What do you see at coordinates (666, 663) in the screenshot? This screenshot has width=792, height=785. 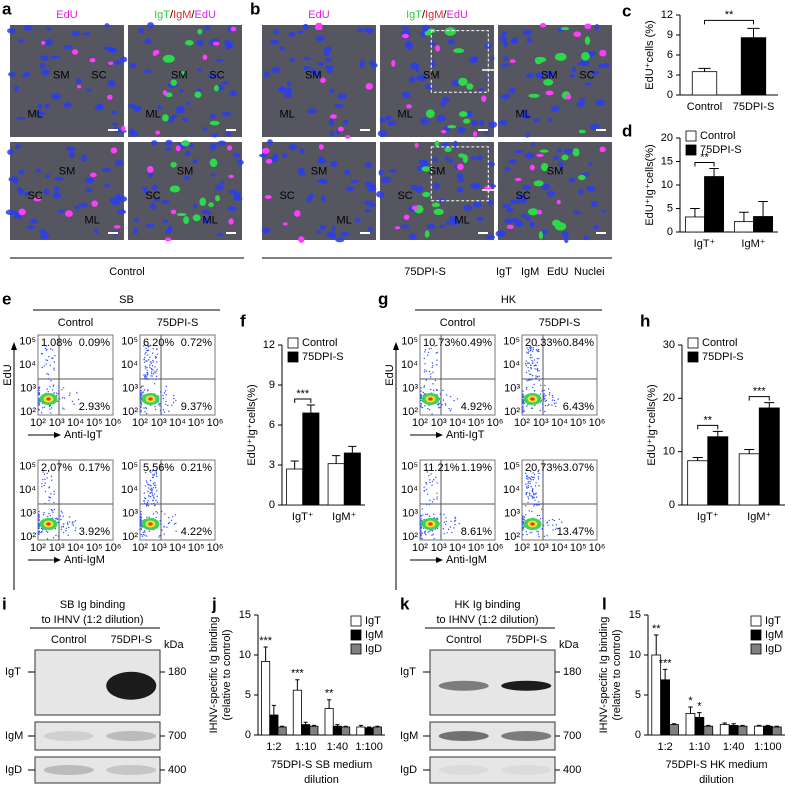 I see `significance: ***` at bounding box center [666, 663].